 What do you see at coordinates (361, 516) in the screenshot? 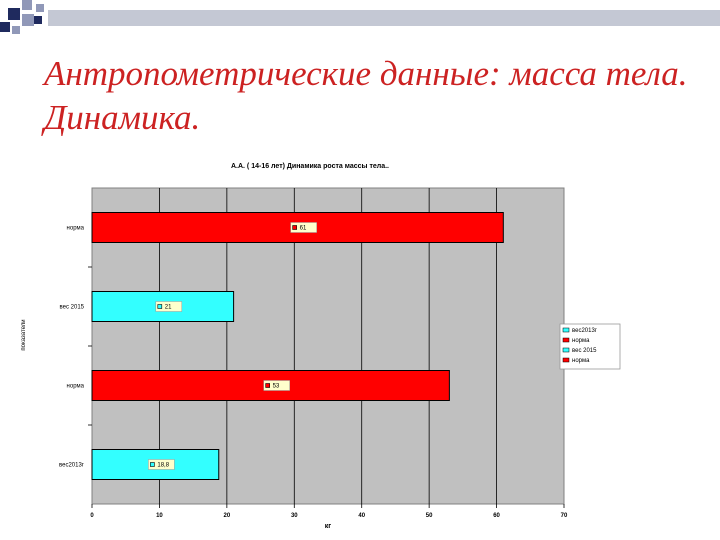
I see `x-tick-label: 40` at bounding box center [361, 516].